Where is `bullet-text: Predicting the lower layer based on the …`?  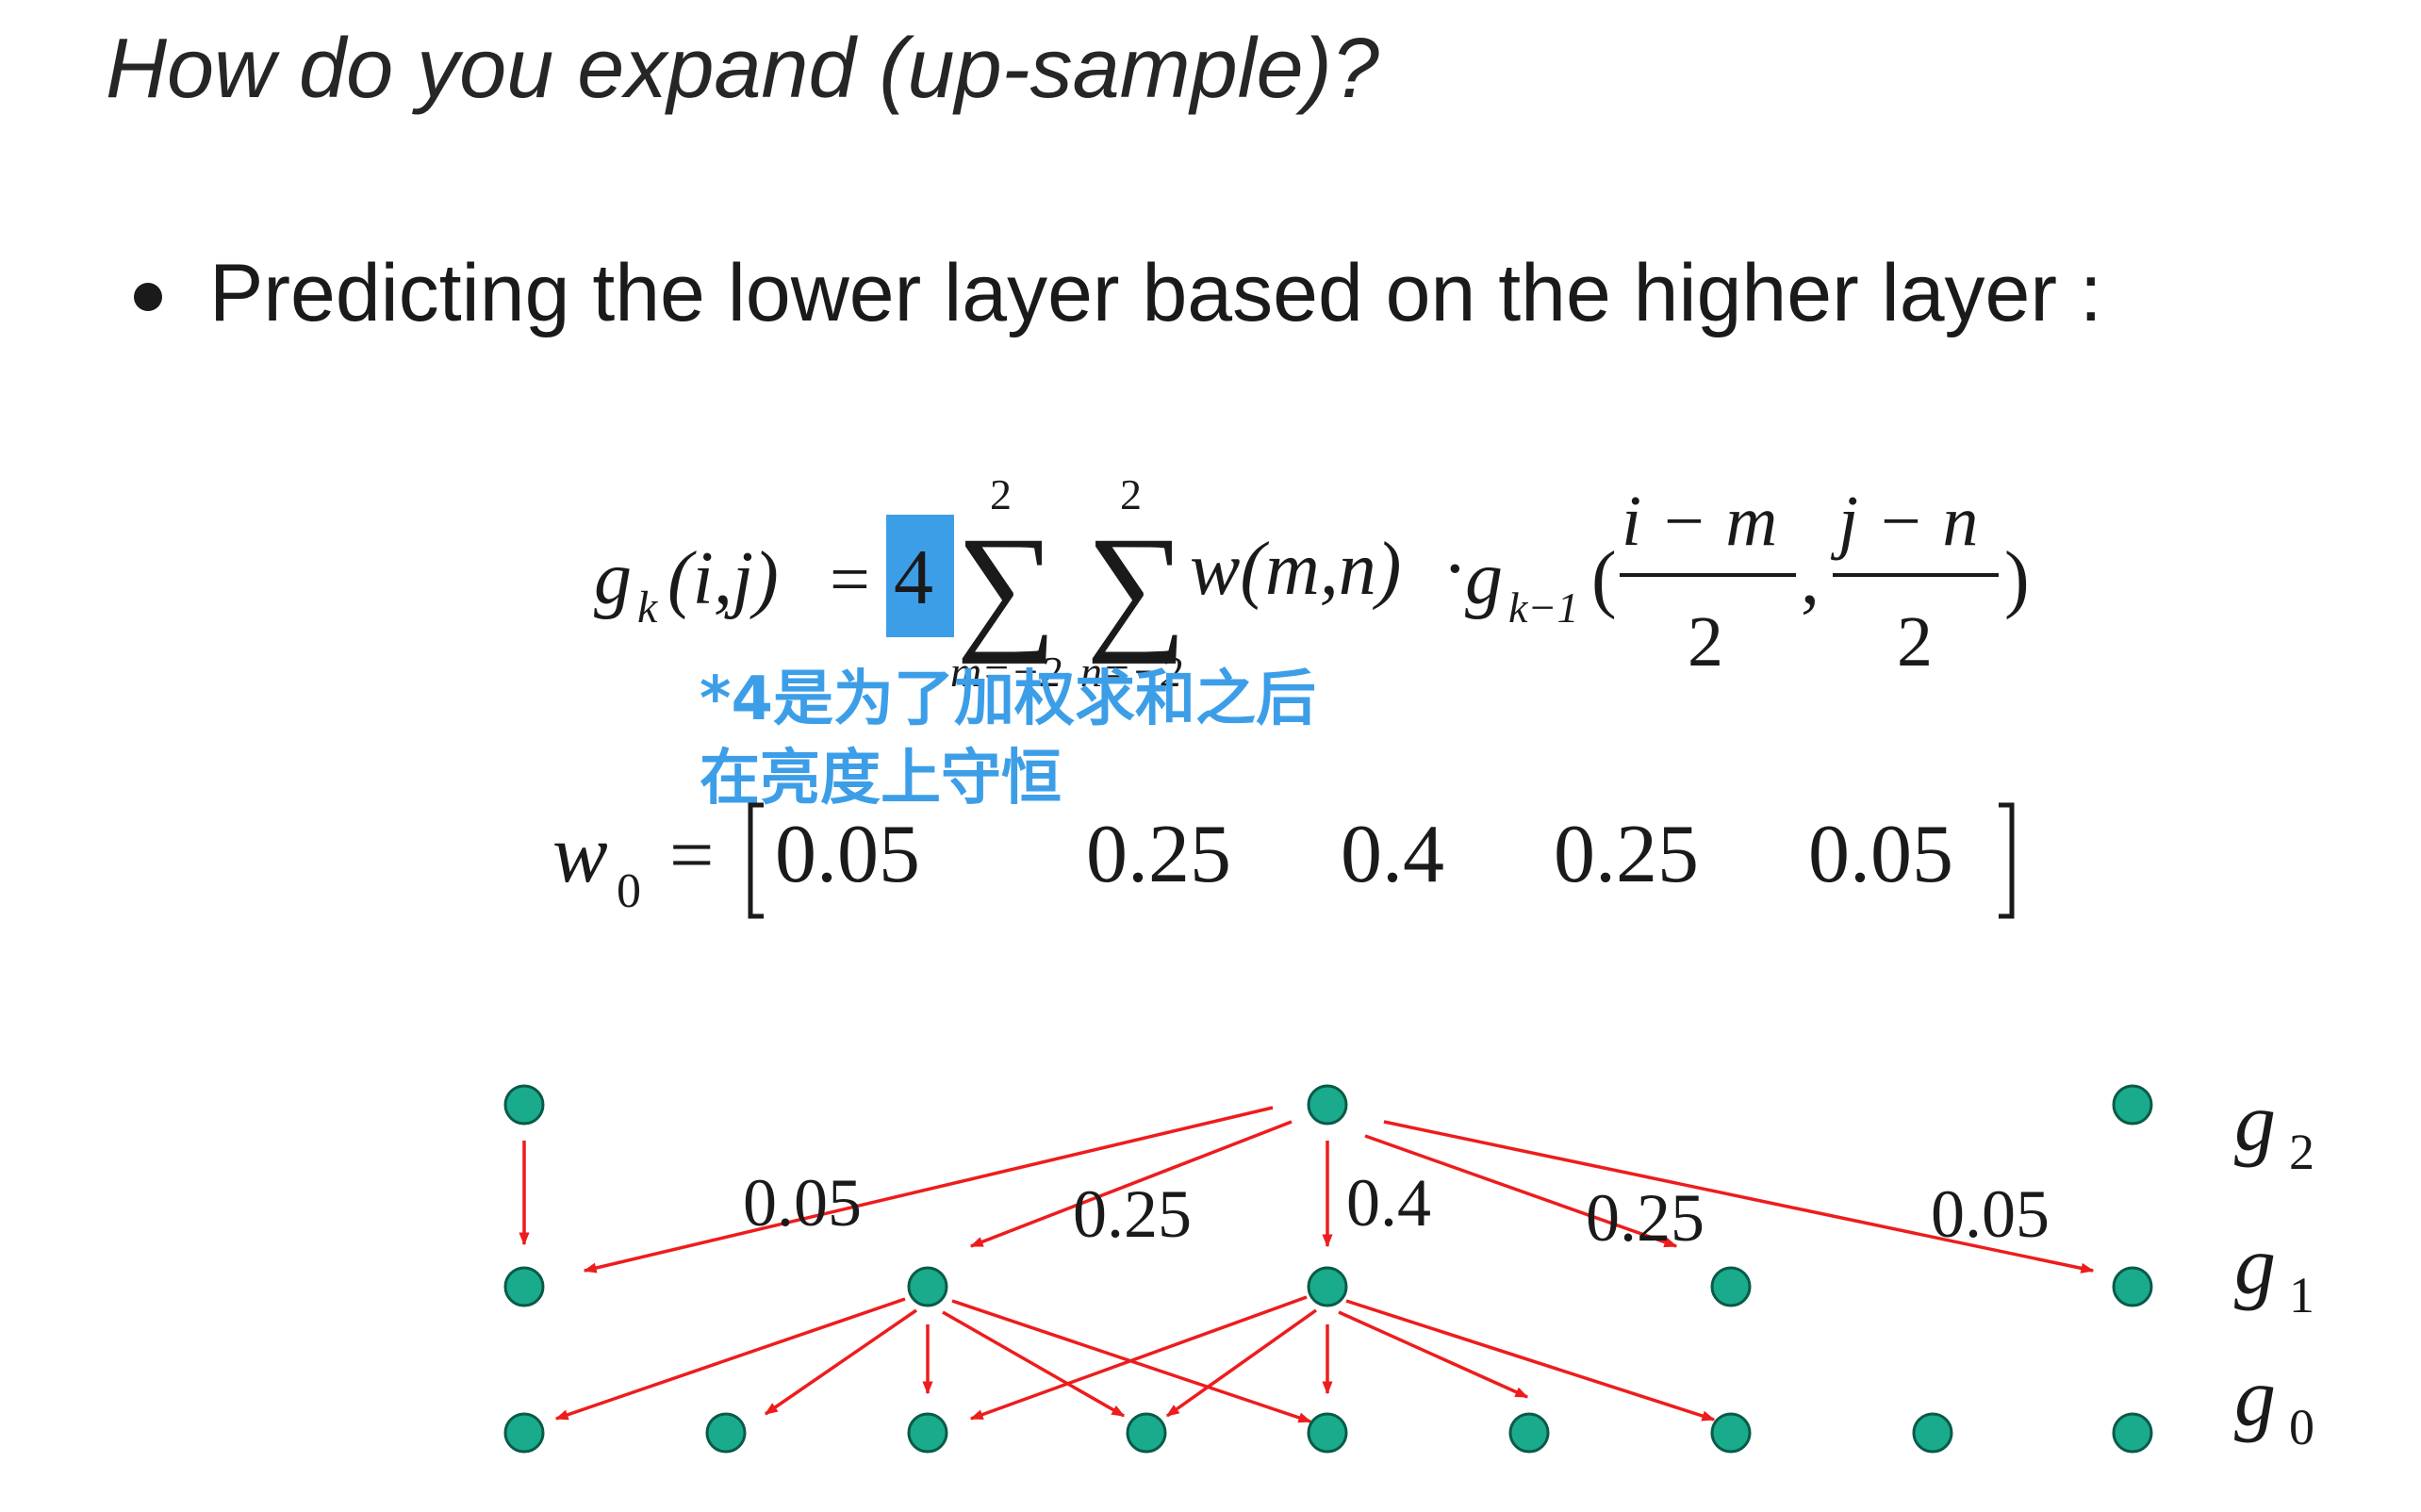
bullet-text: Predicting the lower layer based on the … is located at coordinates (1155, 293).